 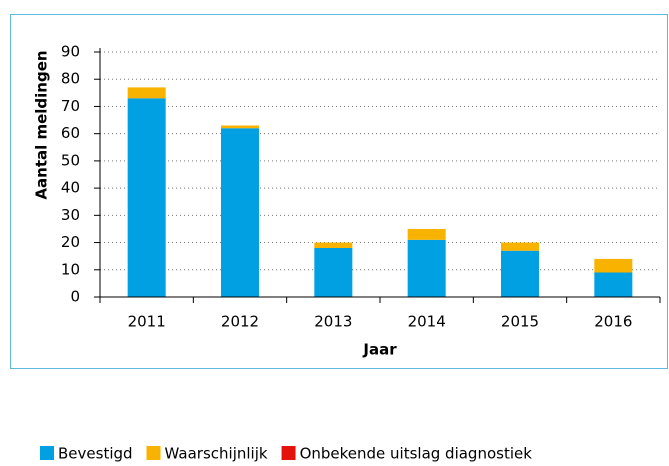 I want to click on y-tick-label: 60, so click(x=70, y=133).